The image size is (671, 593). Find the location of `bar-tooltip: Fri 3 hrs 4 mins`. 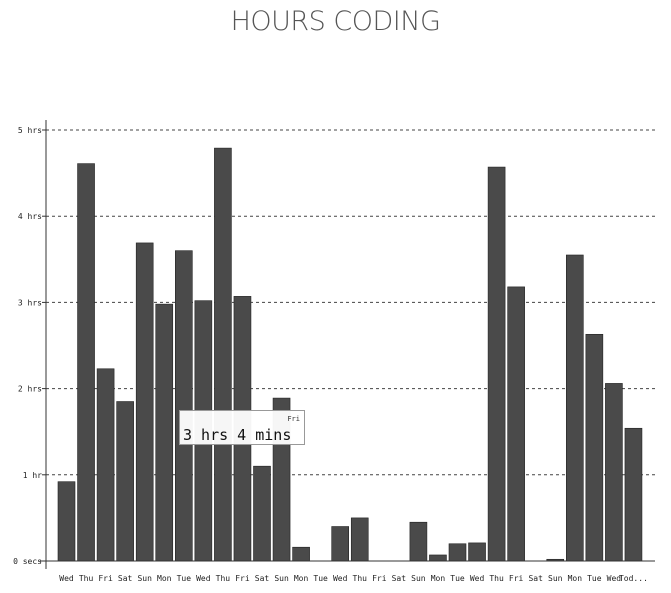

bar-tooltip: Fri 3 hrs 4 mins is located at coordinates (242, 427).